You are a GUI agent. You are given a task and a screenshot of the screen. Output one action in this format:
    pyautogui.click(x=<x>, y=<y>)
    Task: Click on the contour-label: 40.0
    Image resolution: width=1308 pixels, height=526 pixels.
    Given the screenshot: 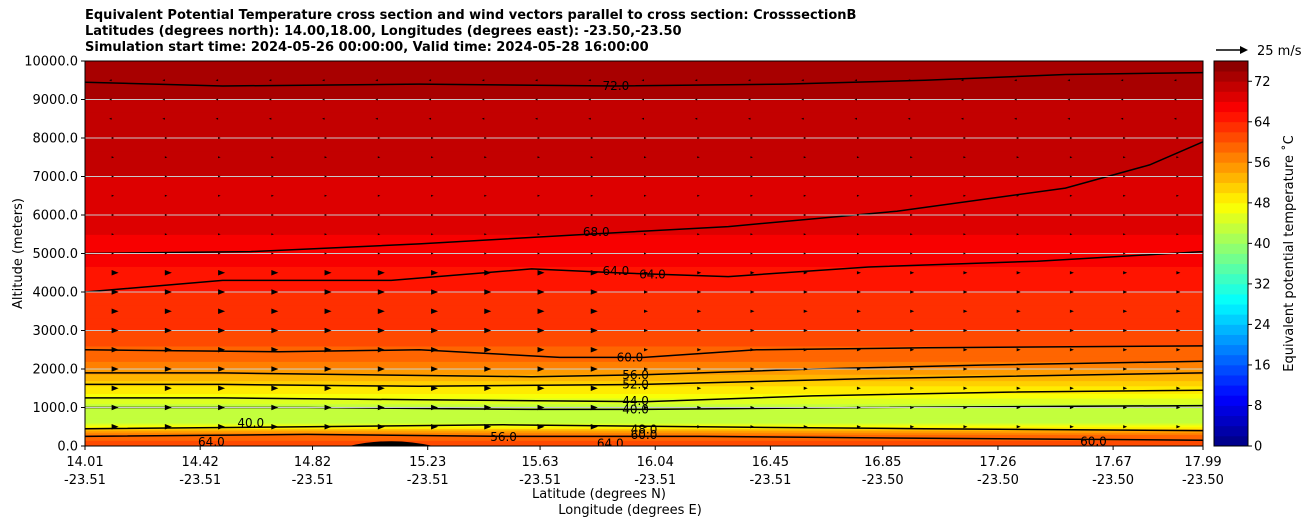 What is the action you would take?
    pyautogui.click(x=635, y=409)
    